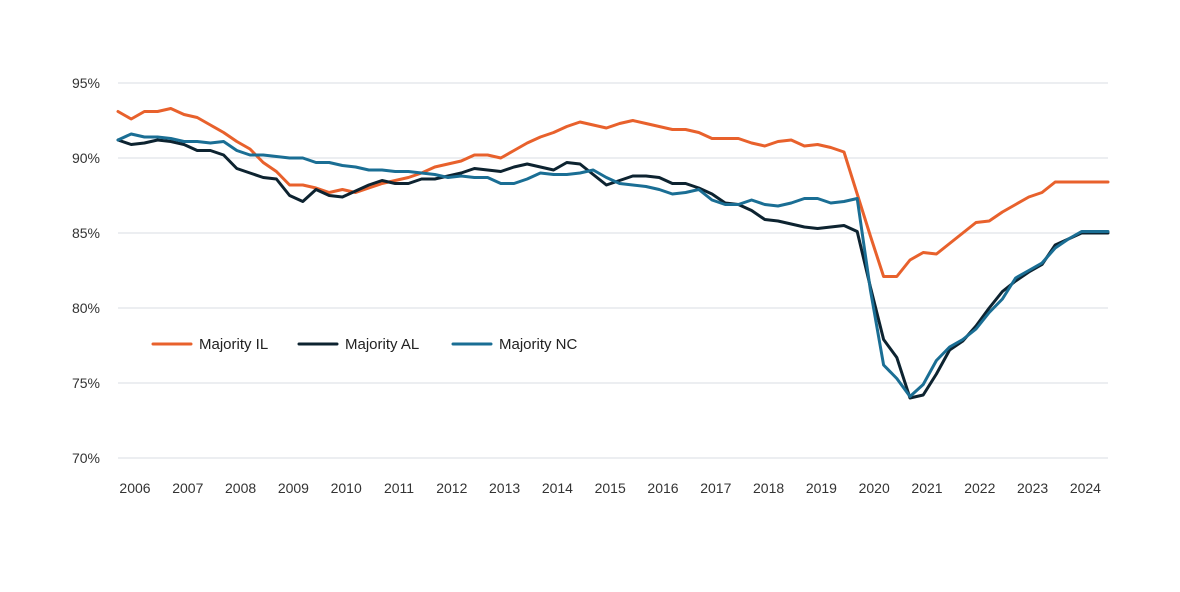  I want to click on x-tick-label: 2015, so click(610, 488).